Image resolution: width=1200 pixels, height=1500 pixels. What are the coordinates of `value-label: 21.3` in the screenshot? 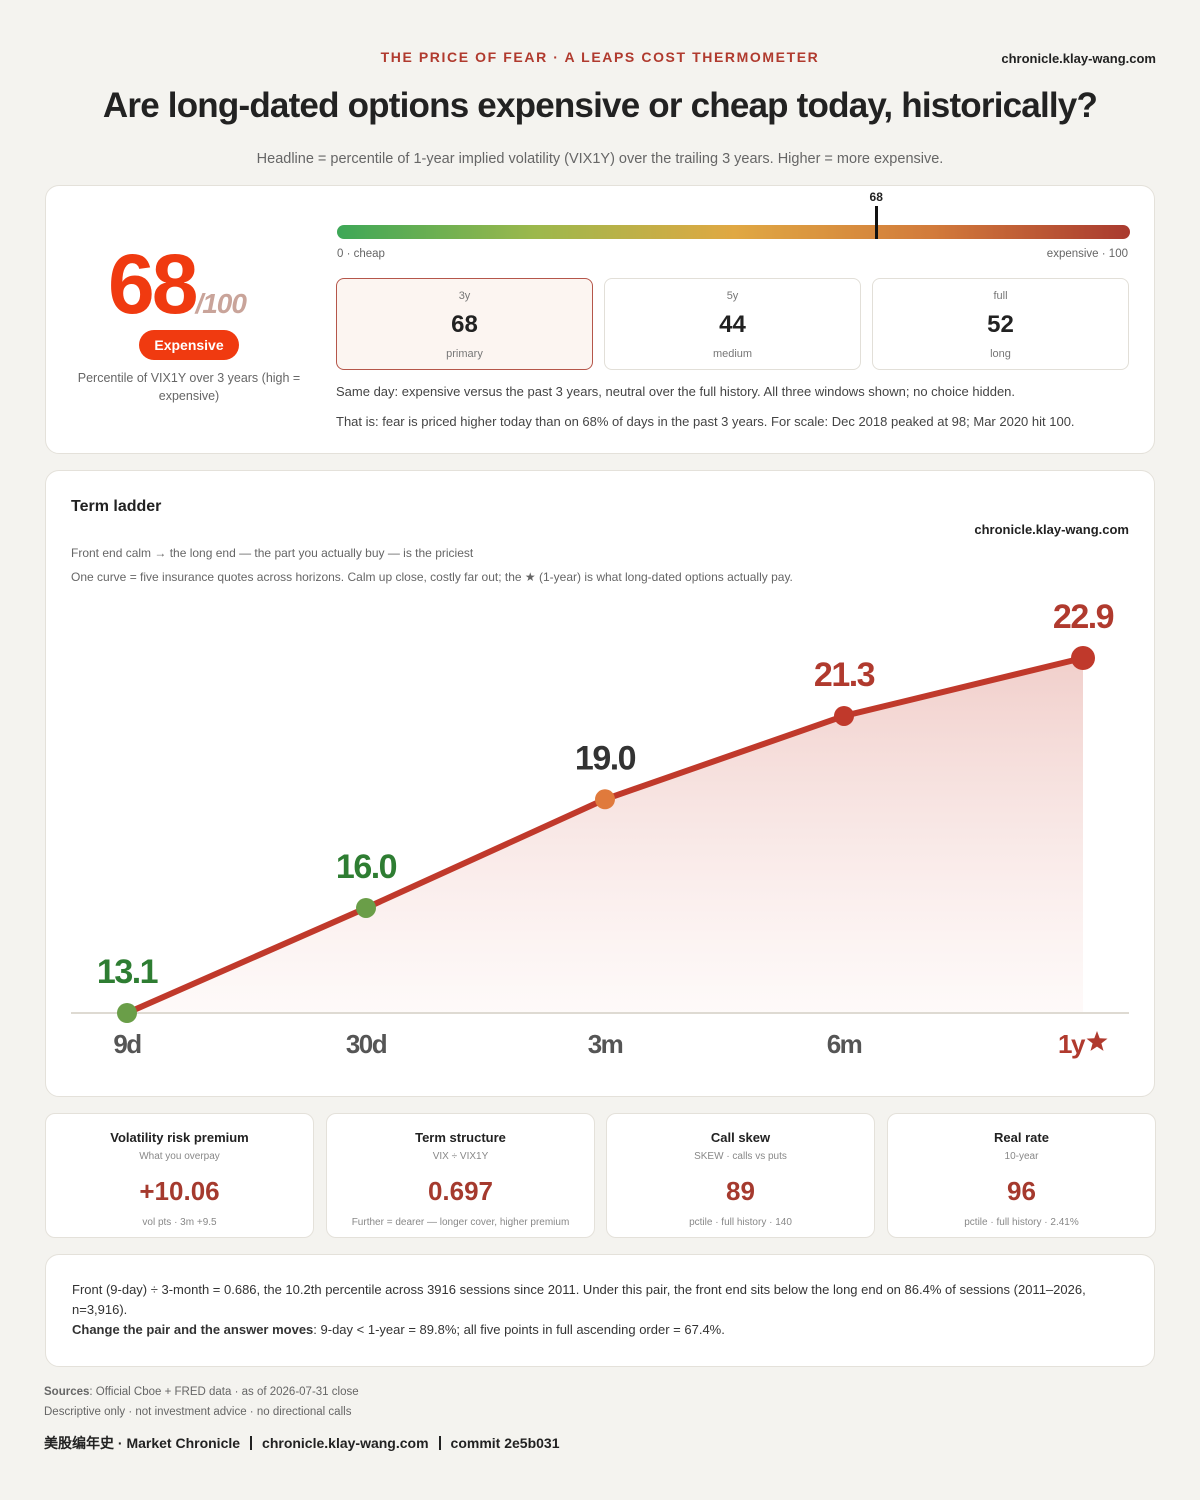 It's located at (844, 675).